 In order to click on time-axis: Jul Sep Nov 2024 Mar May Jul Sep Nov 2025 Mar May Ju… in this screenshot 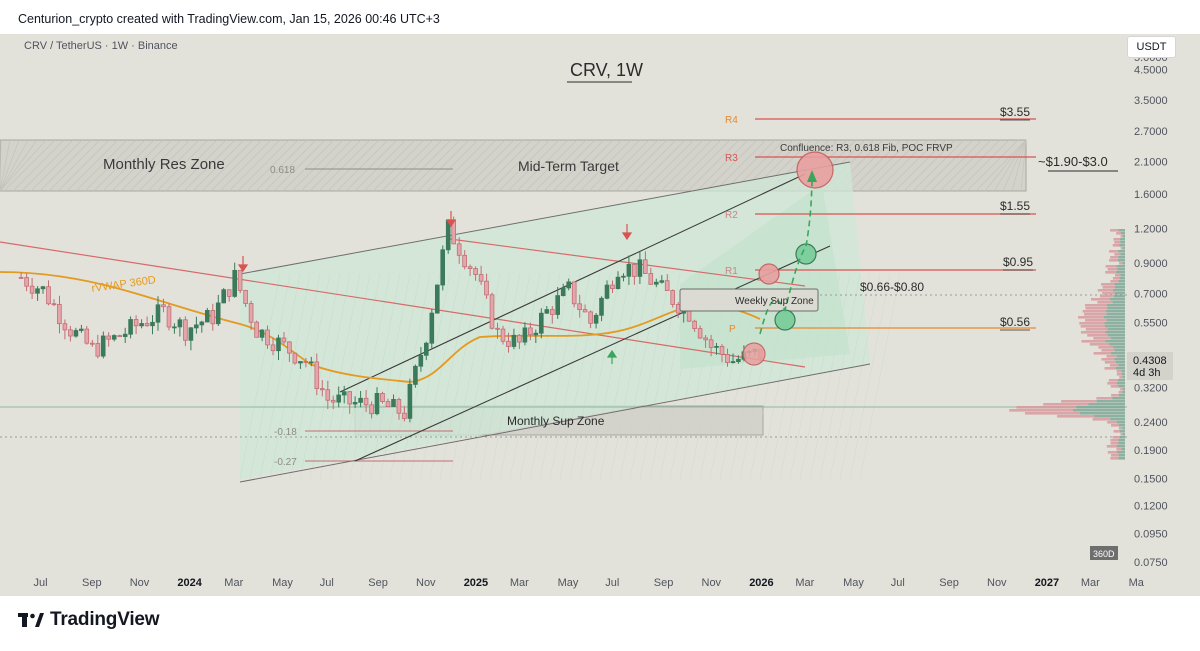, I will do `click(589, 583)`.